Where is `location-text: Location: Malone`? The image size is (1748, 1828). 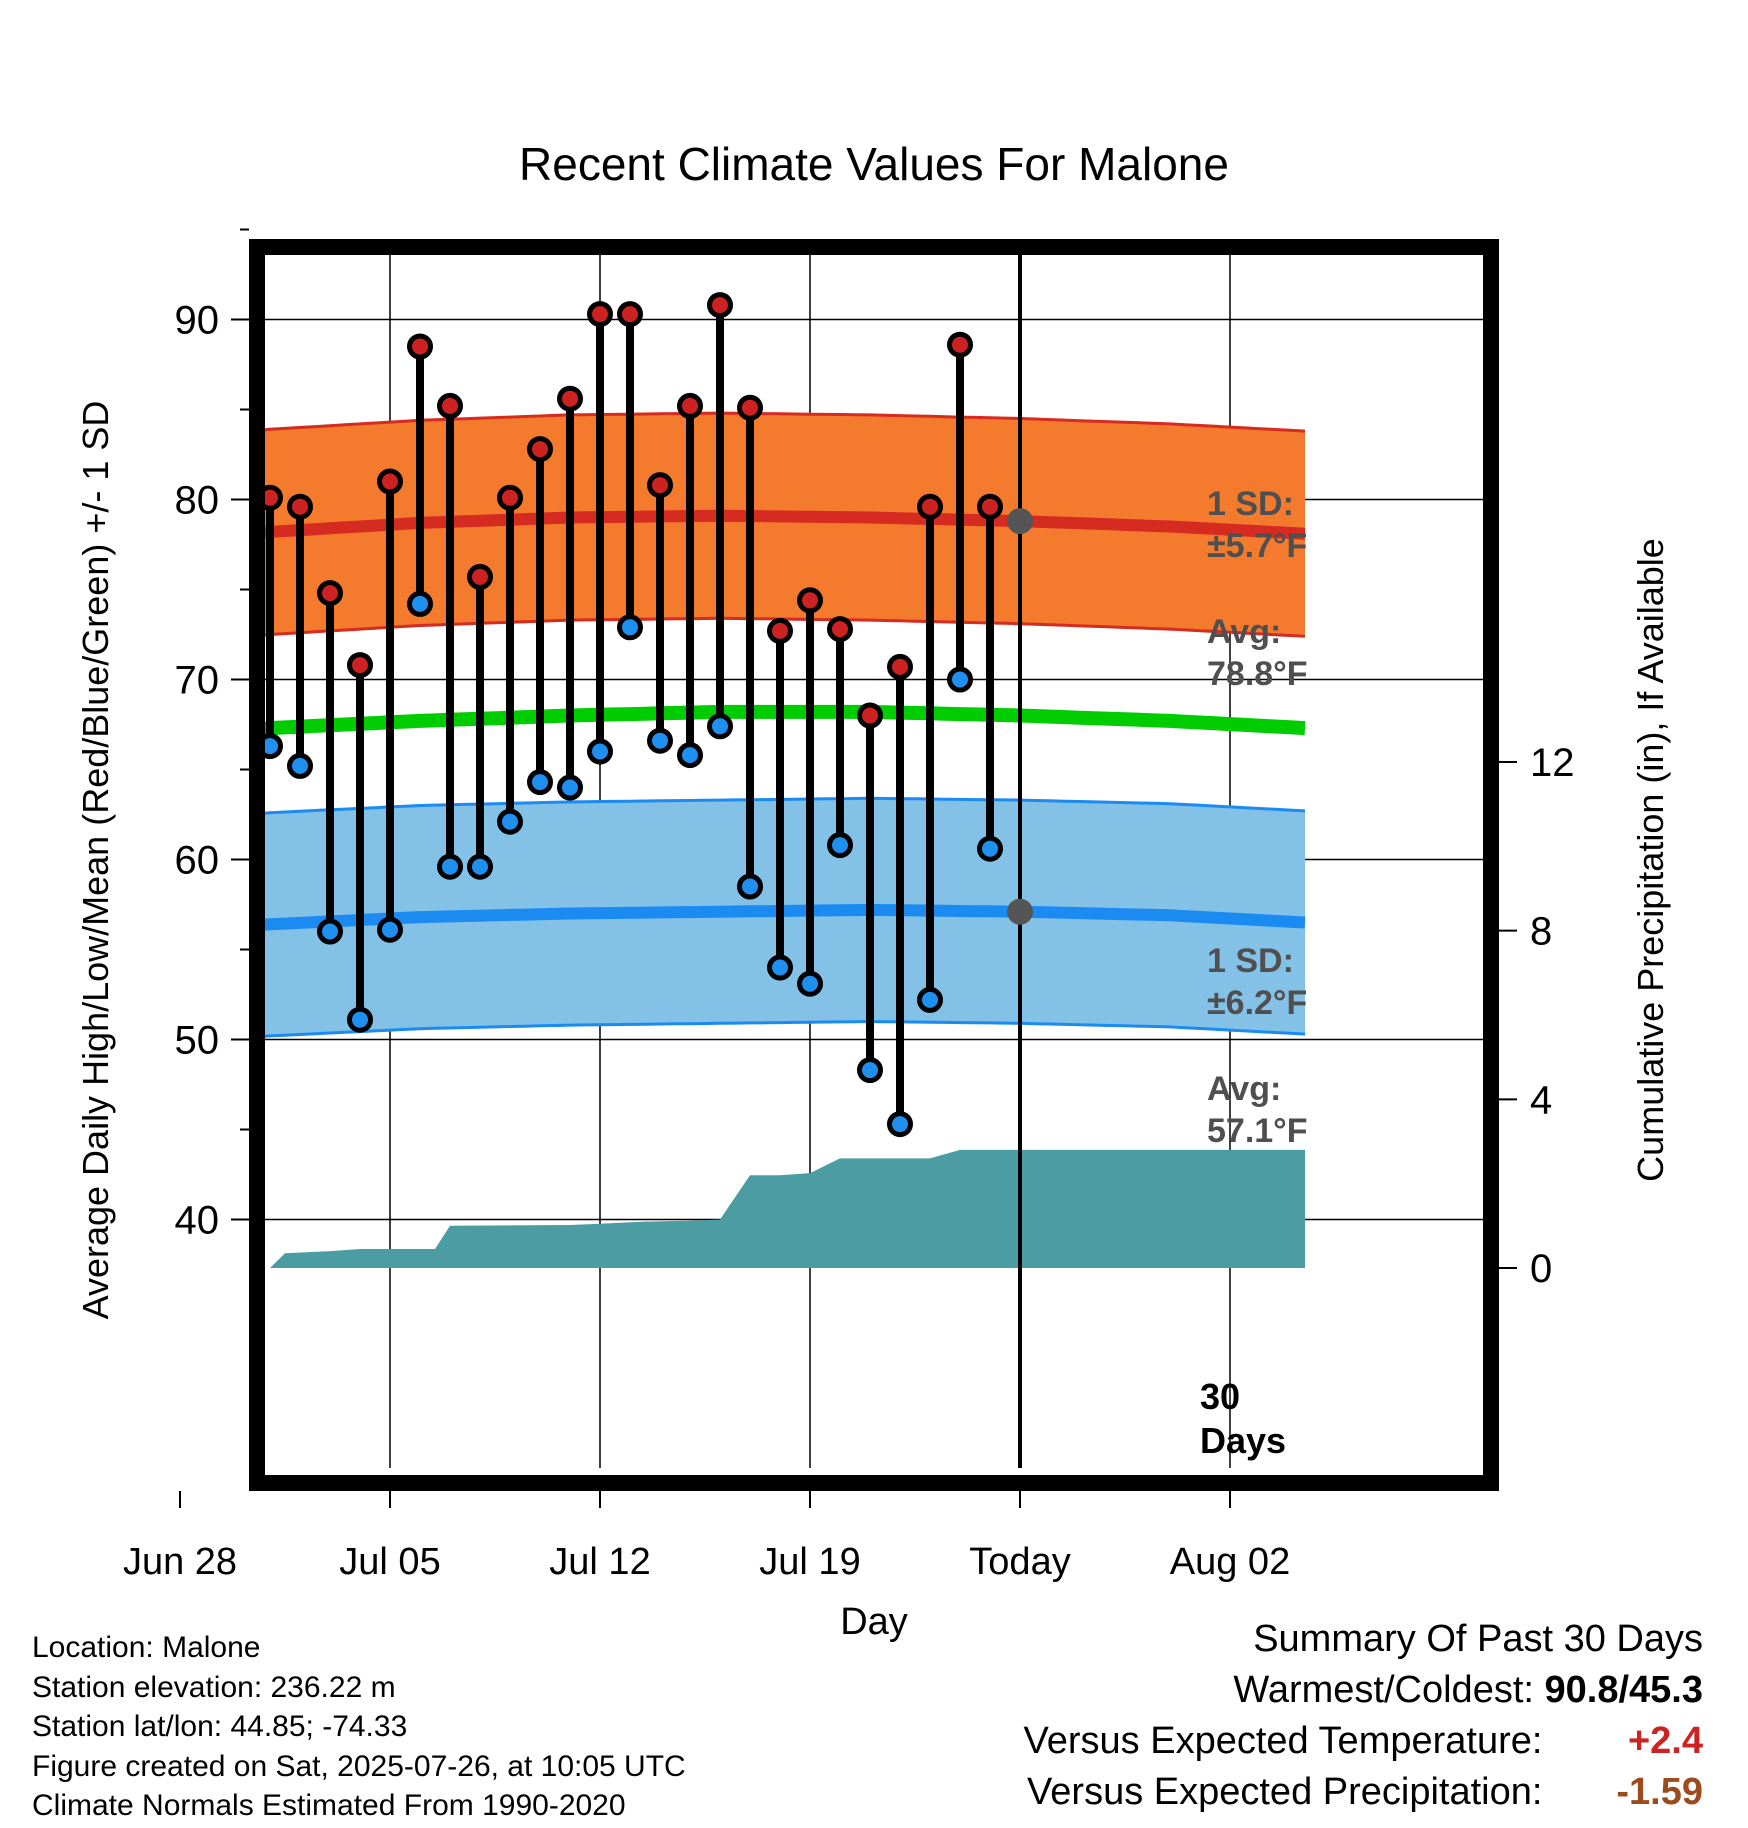 location-text: Location: Malone is located at coordinates (146, 1647).